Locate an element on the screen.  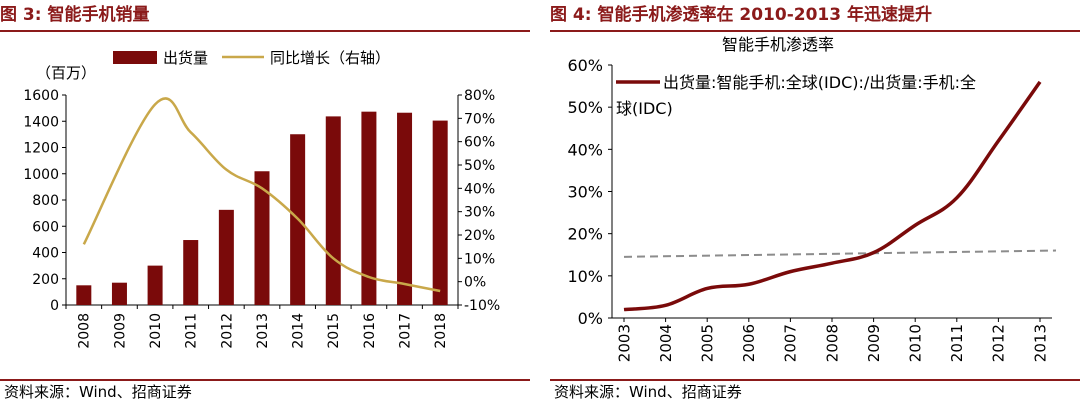
right-y-tick-label: 10% is located at coordinates (479, 259).